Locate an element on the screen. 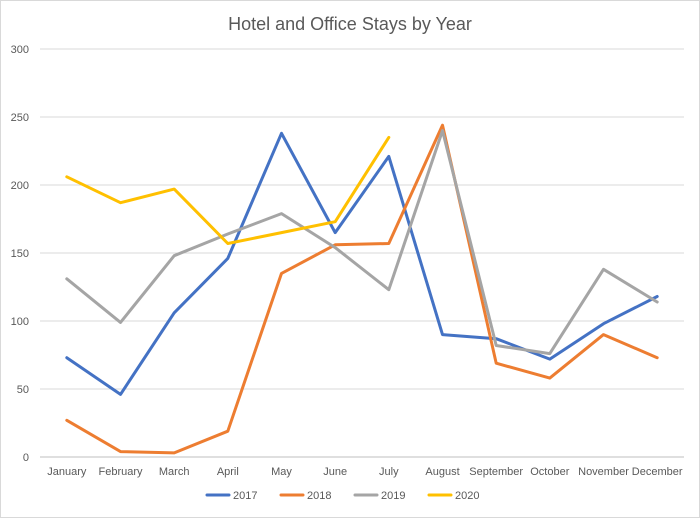 This screenshot has width=700, height=522. y-tick-label: 150 is located at coordinates (20, 254).